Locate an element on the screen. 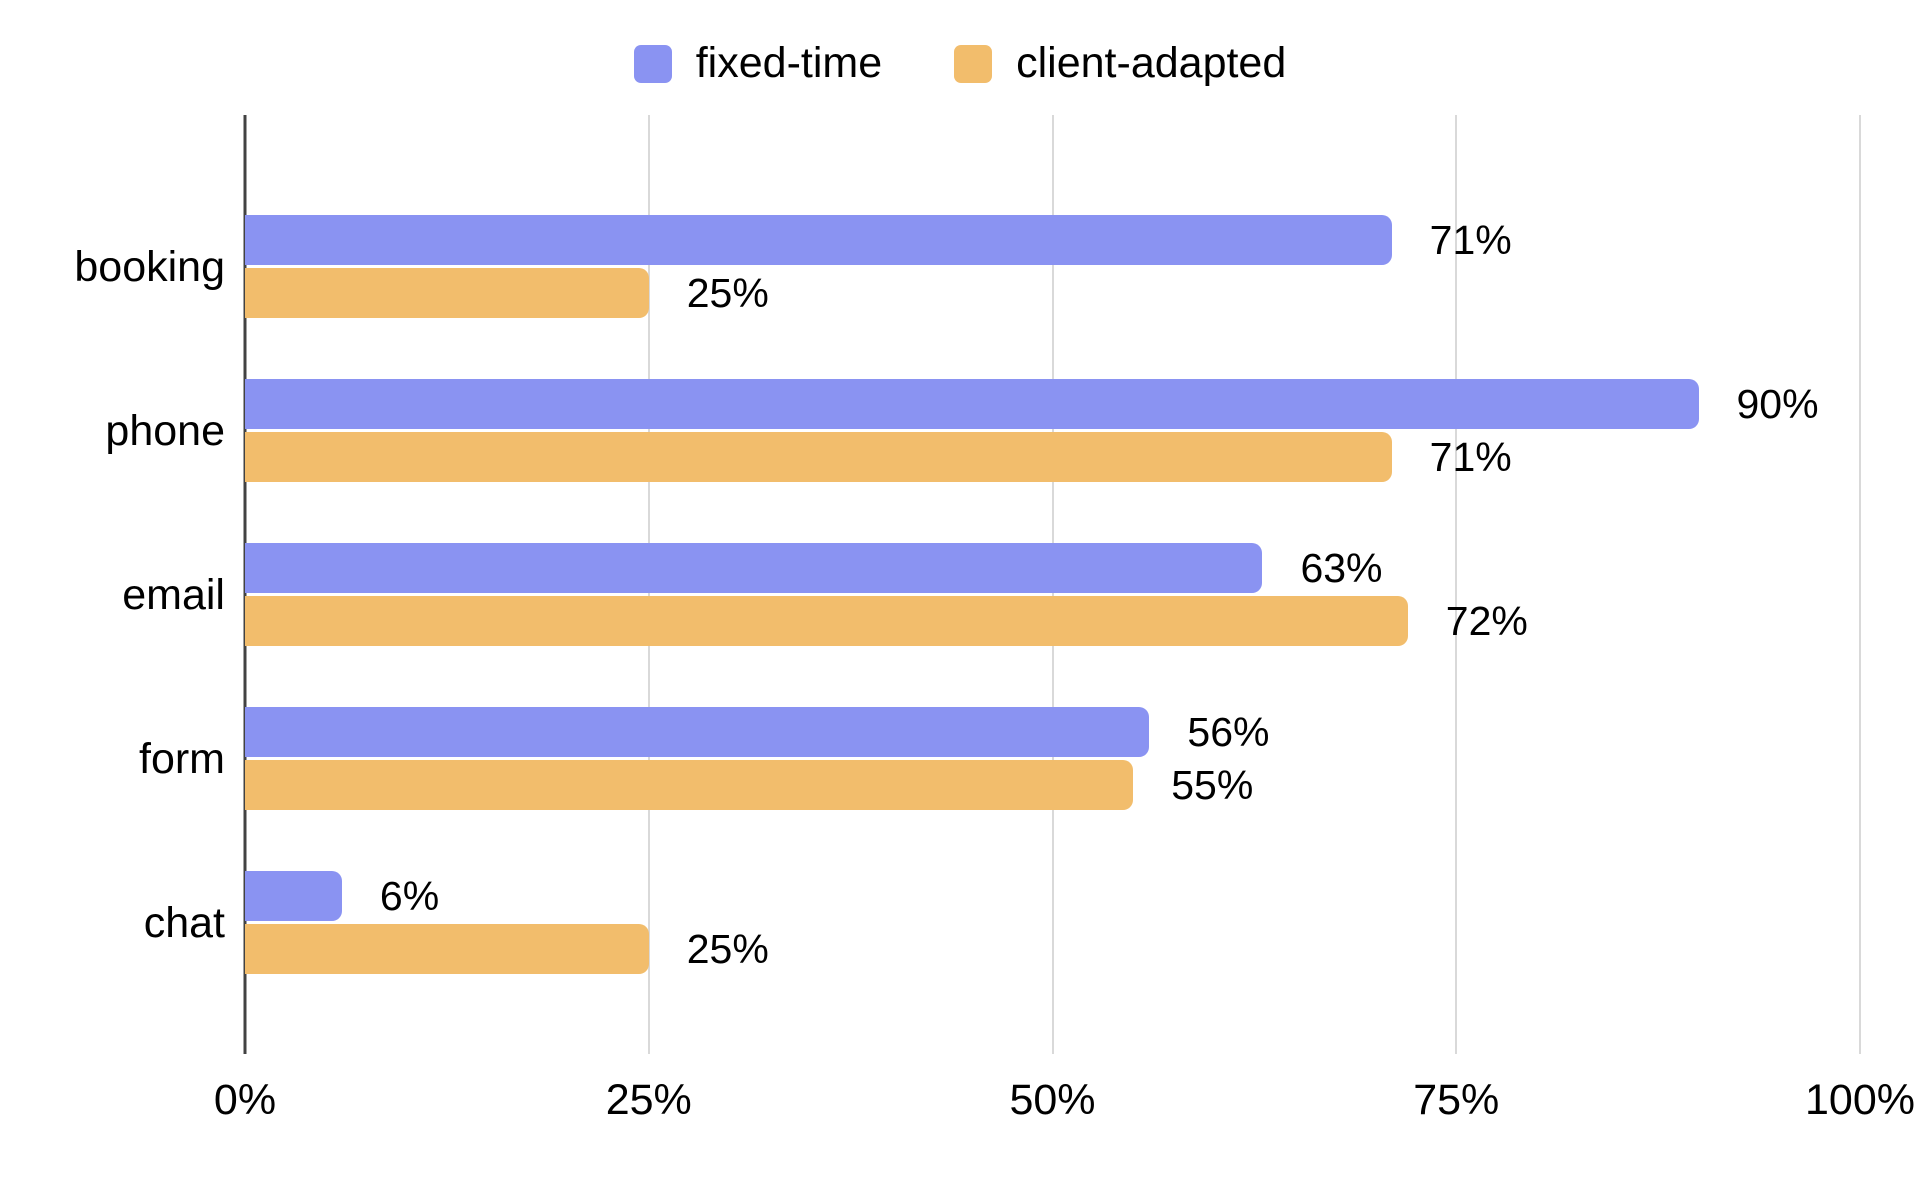  category-label-booking: booking is located at coordinates (149, 266).